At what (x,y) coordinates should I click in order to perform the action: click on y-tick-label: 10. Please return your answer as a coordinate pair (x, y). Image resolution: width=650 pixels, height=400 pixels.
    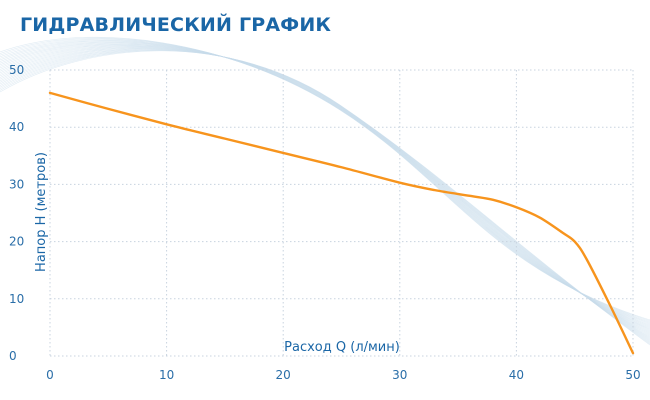
    Looking at the image, I should click on (16, 299).